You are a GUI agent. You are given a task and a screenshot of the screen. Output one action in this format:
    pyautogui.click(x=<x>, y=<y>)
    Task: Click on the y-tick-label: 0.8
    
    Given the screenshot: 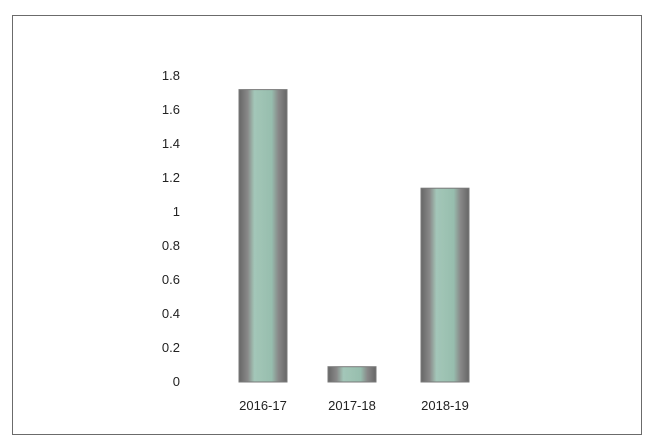 What is the action you would take?
    pyautogui.click(x=171, y=245)
    